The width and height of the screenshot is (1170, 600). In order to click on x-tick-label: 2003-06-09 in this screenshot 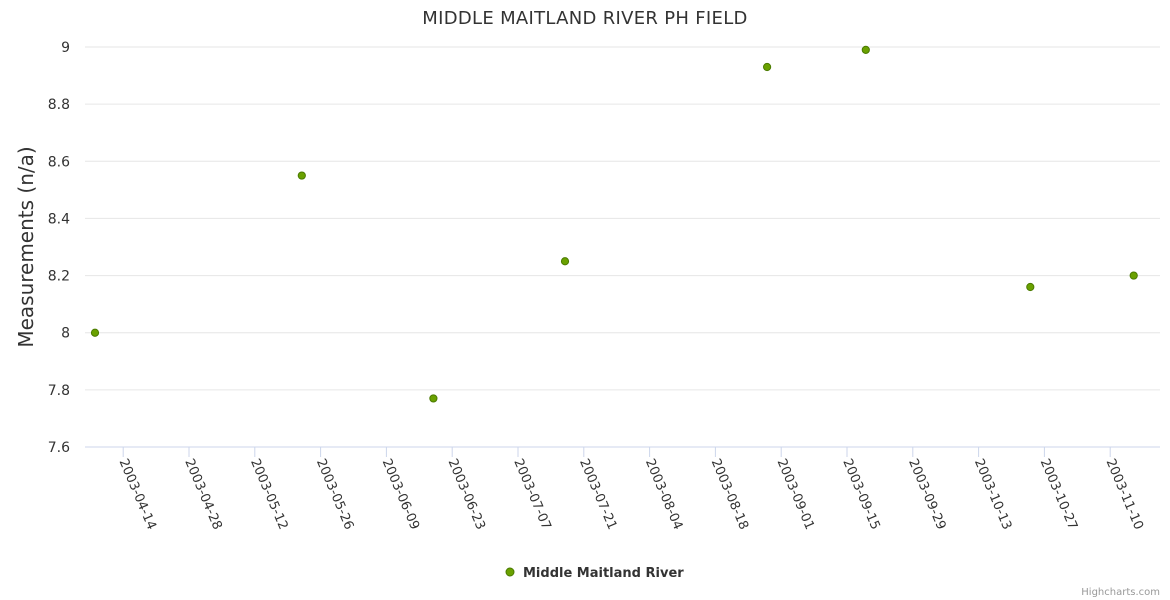, I will do `click(400, 494)`.